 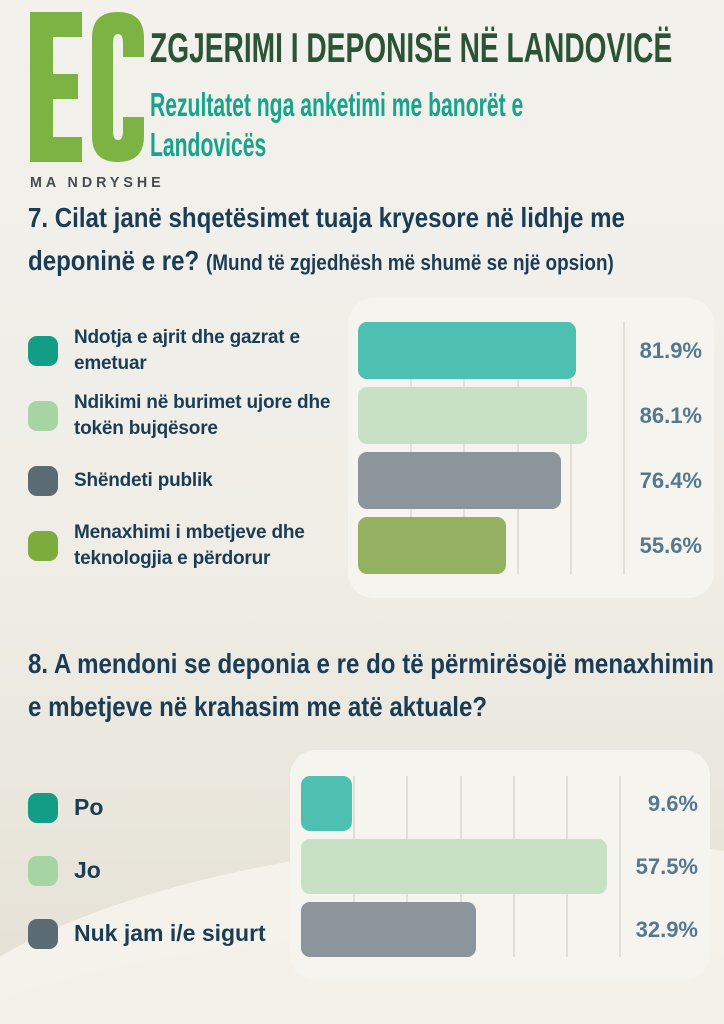 What do you see at coordinates (670, 545) in the screenshot?
I see `value-label: 55.6%` at bounding box center [670, 545].